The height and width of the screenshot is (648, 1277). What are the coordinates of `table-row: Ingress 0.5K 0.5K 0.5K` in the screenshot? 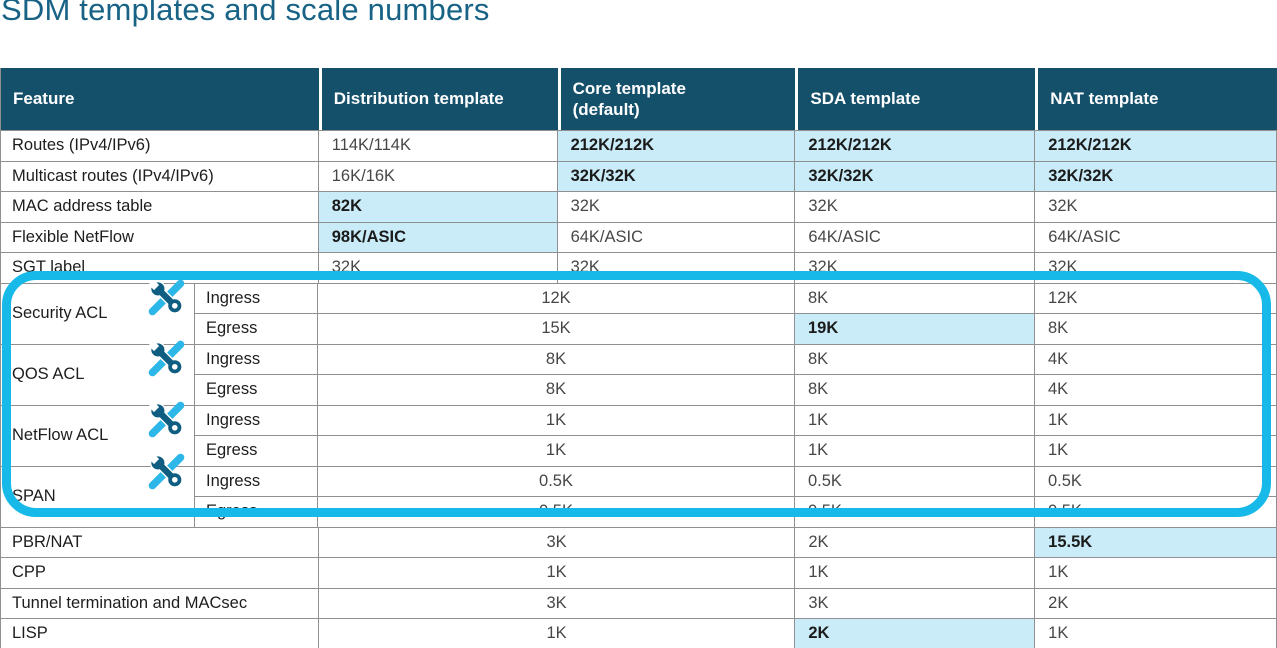 It's located at (736, 481).